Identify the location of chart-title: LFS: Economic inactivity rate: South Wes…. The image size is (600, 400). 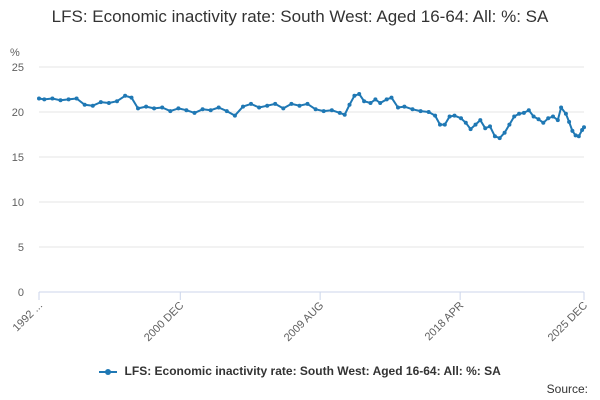
(300, 16).